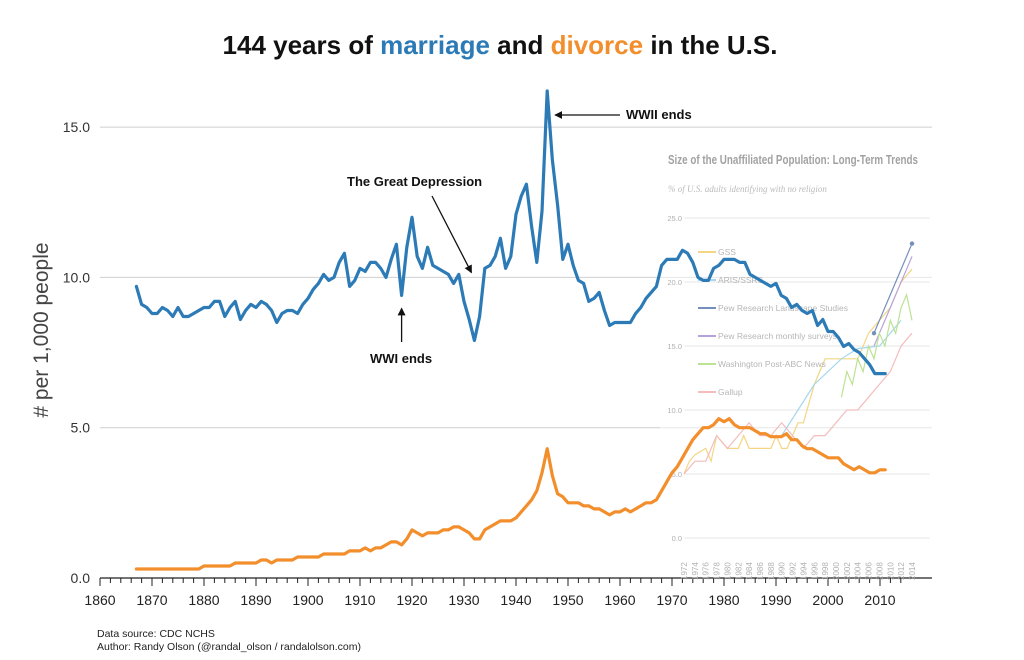  Describe the element at coordinates (741, 280) in the screenshot. I see `inset-legend-label: ARIS/SSRS` at that location.